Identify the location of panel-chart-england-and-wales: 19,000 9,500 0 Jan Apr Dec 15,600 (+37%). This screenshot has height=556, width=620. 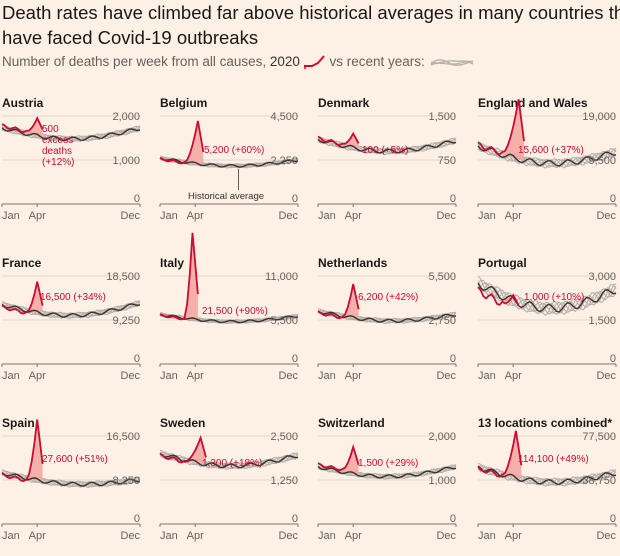
(547, 160).